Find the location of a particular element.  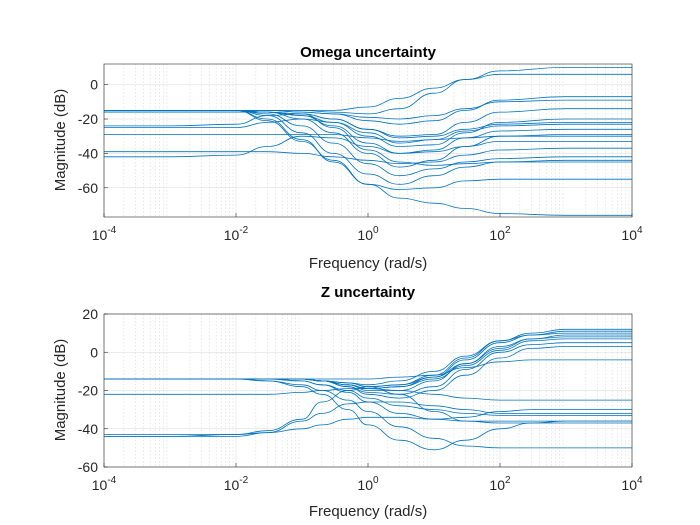

chart-omega-x-tick-label: 10⁴ is located at coordinates (632, 234).